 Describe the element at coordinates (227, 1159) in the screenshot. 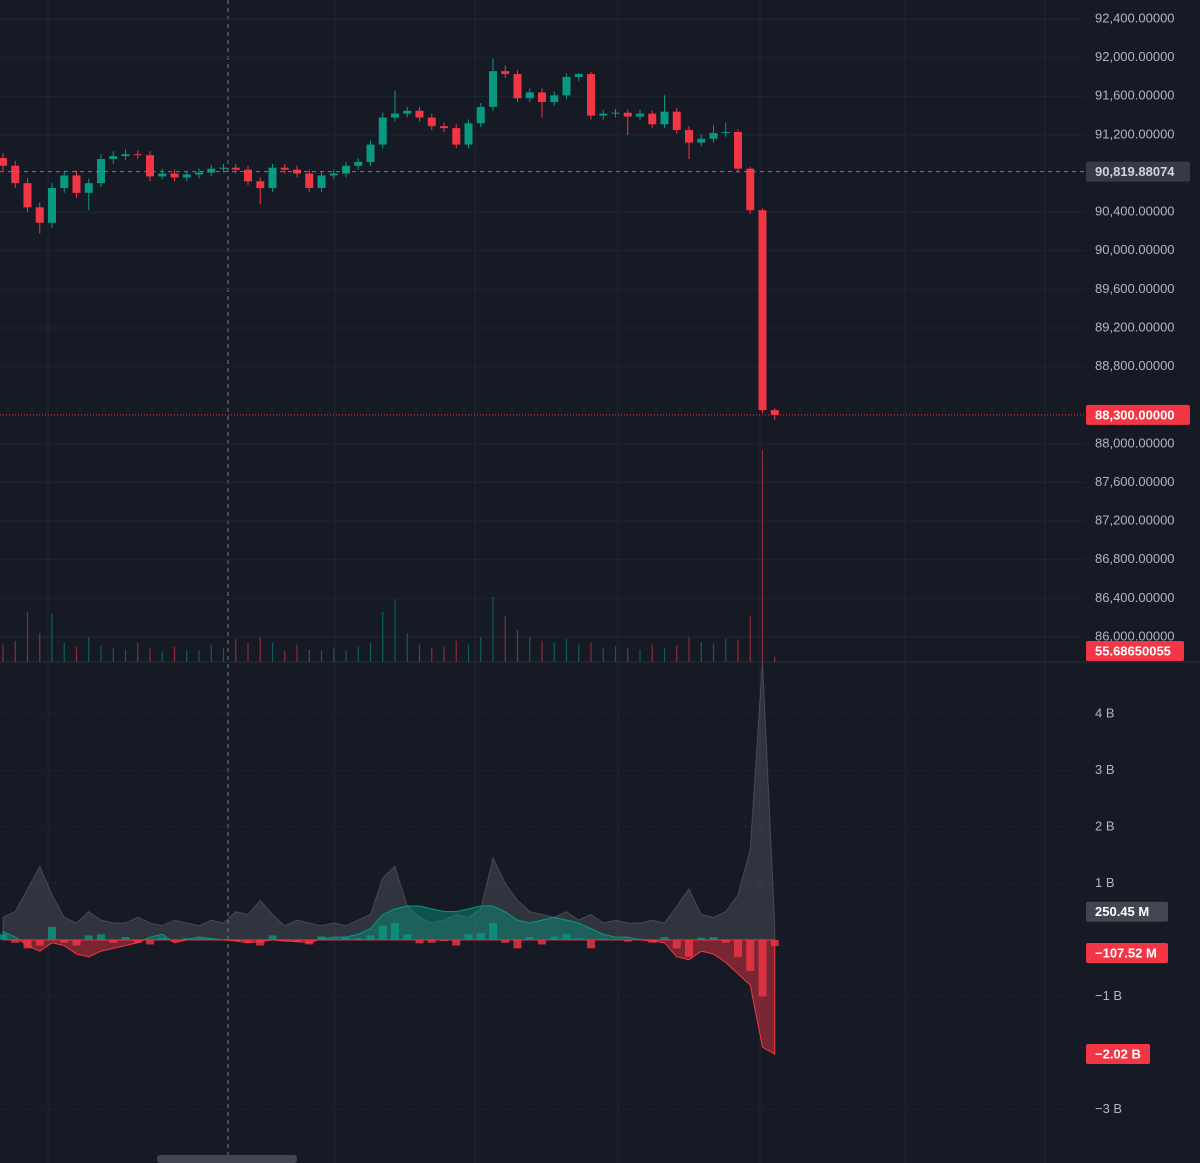

I see `scrollbar` at that location.